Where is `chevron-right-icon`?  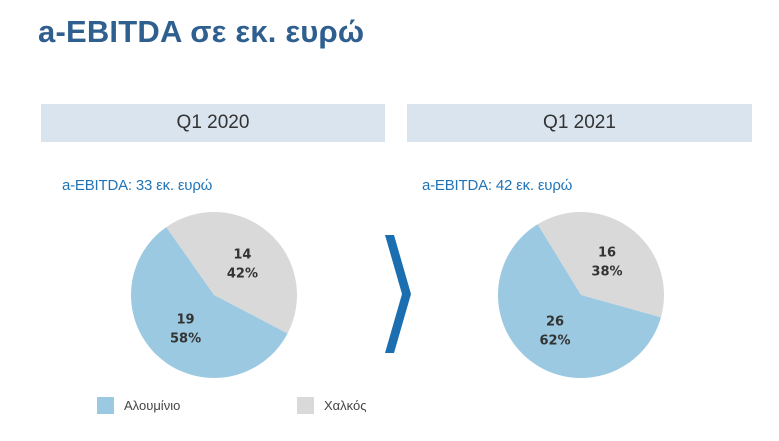
chevron-right-icon is located at coordinates (398, 294).